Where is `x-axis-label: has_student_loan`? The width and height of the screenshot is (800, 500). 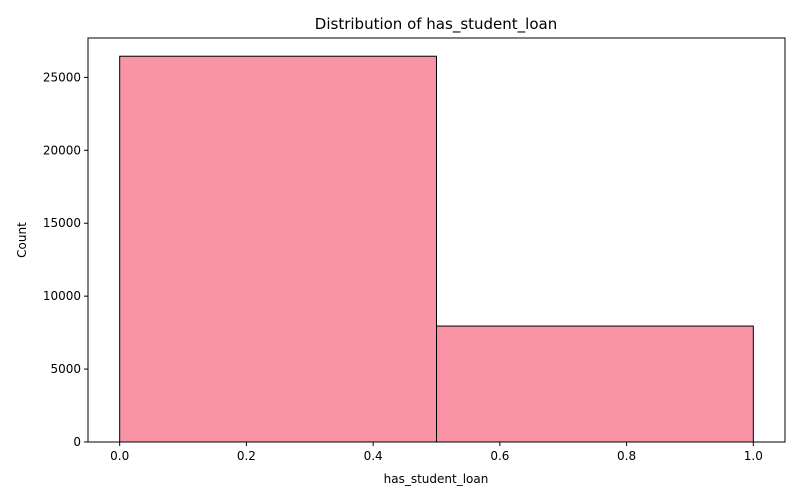 x-axis-label: has_student_loan is located at coordinates (436, 479).